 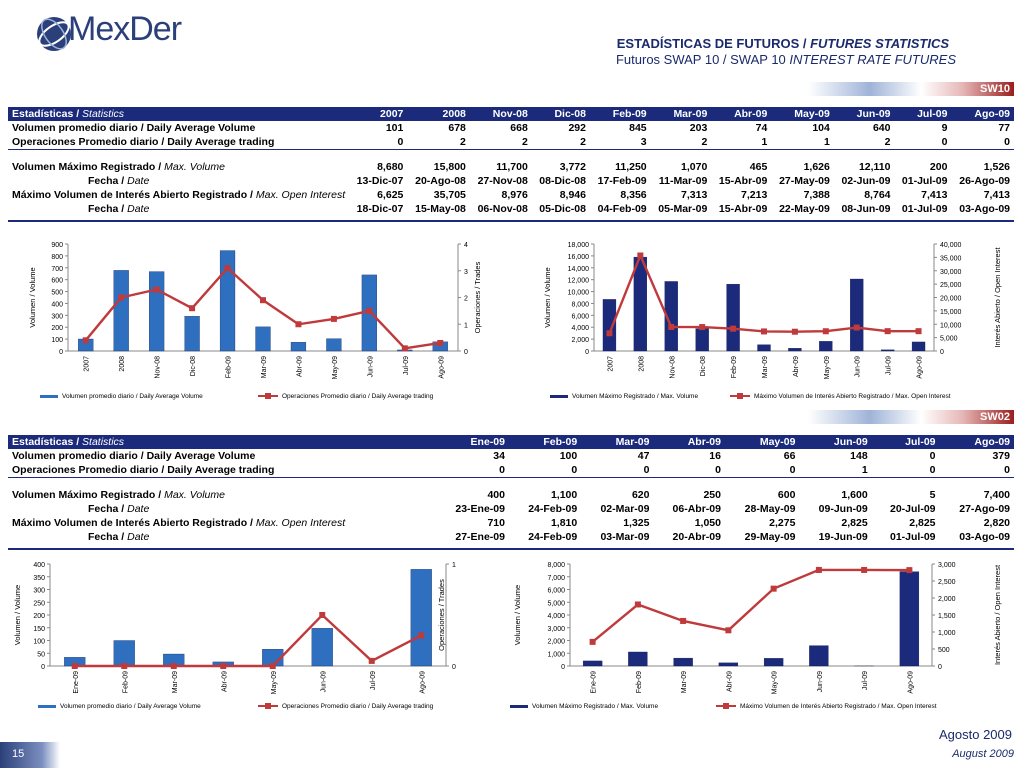 I want to click on y-tick-label: 50, so click(x=41, y=654).